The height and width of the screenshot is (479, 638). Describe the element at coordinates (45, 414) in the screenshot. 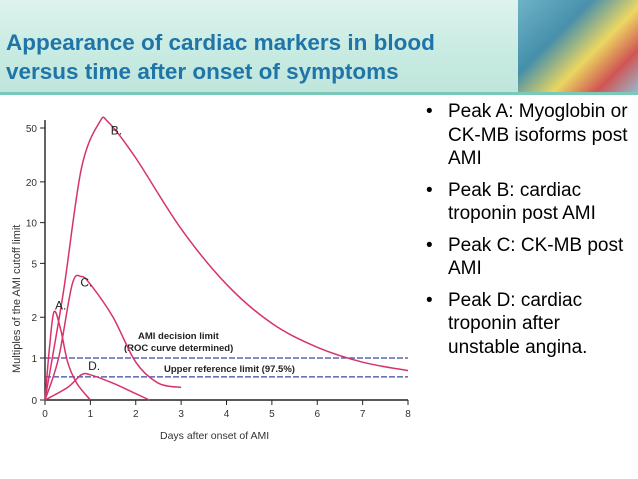

I see `x-tick-label: 0` at that location.